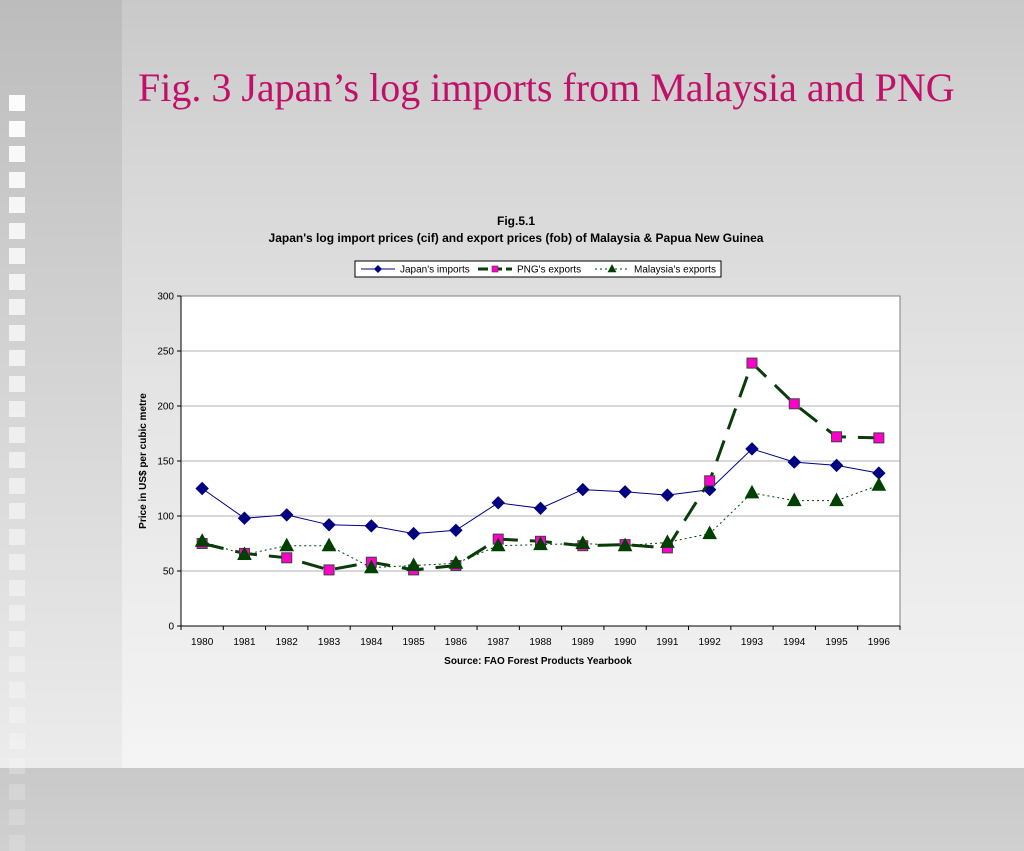 The height and width of the screenshot is (851, 1024). Describe the element at coordinates (244, 642) in the screenshot. I see `x-tick-label: 1981` at that location.